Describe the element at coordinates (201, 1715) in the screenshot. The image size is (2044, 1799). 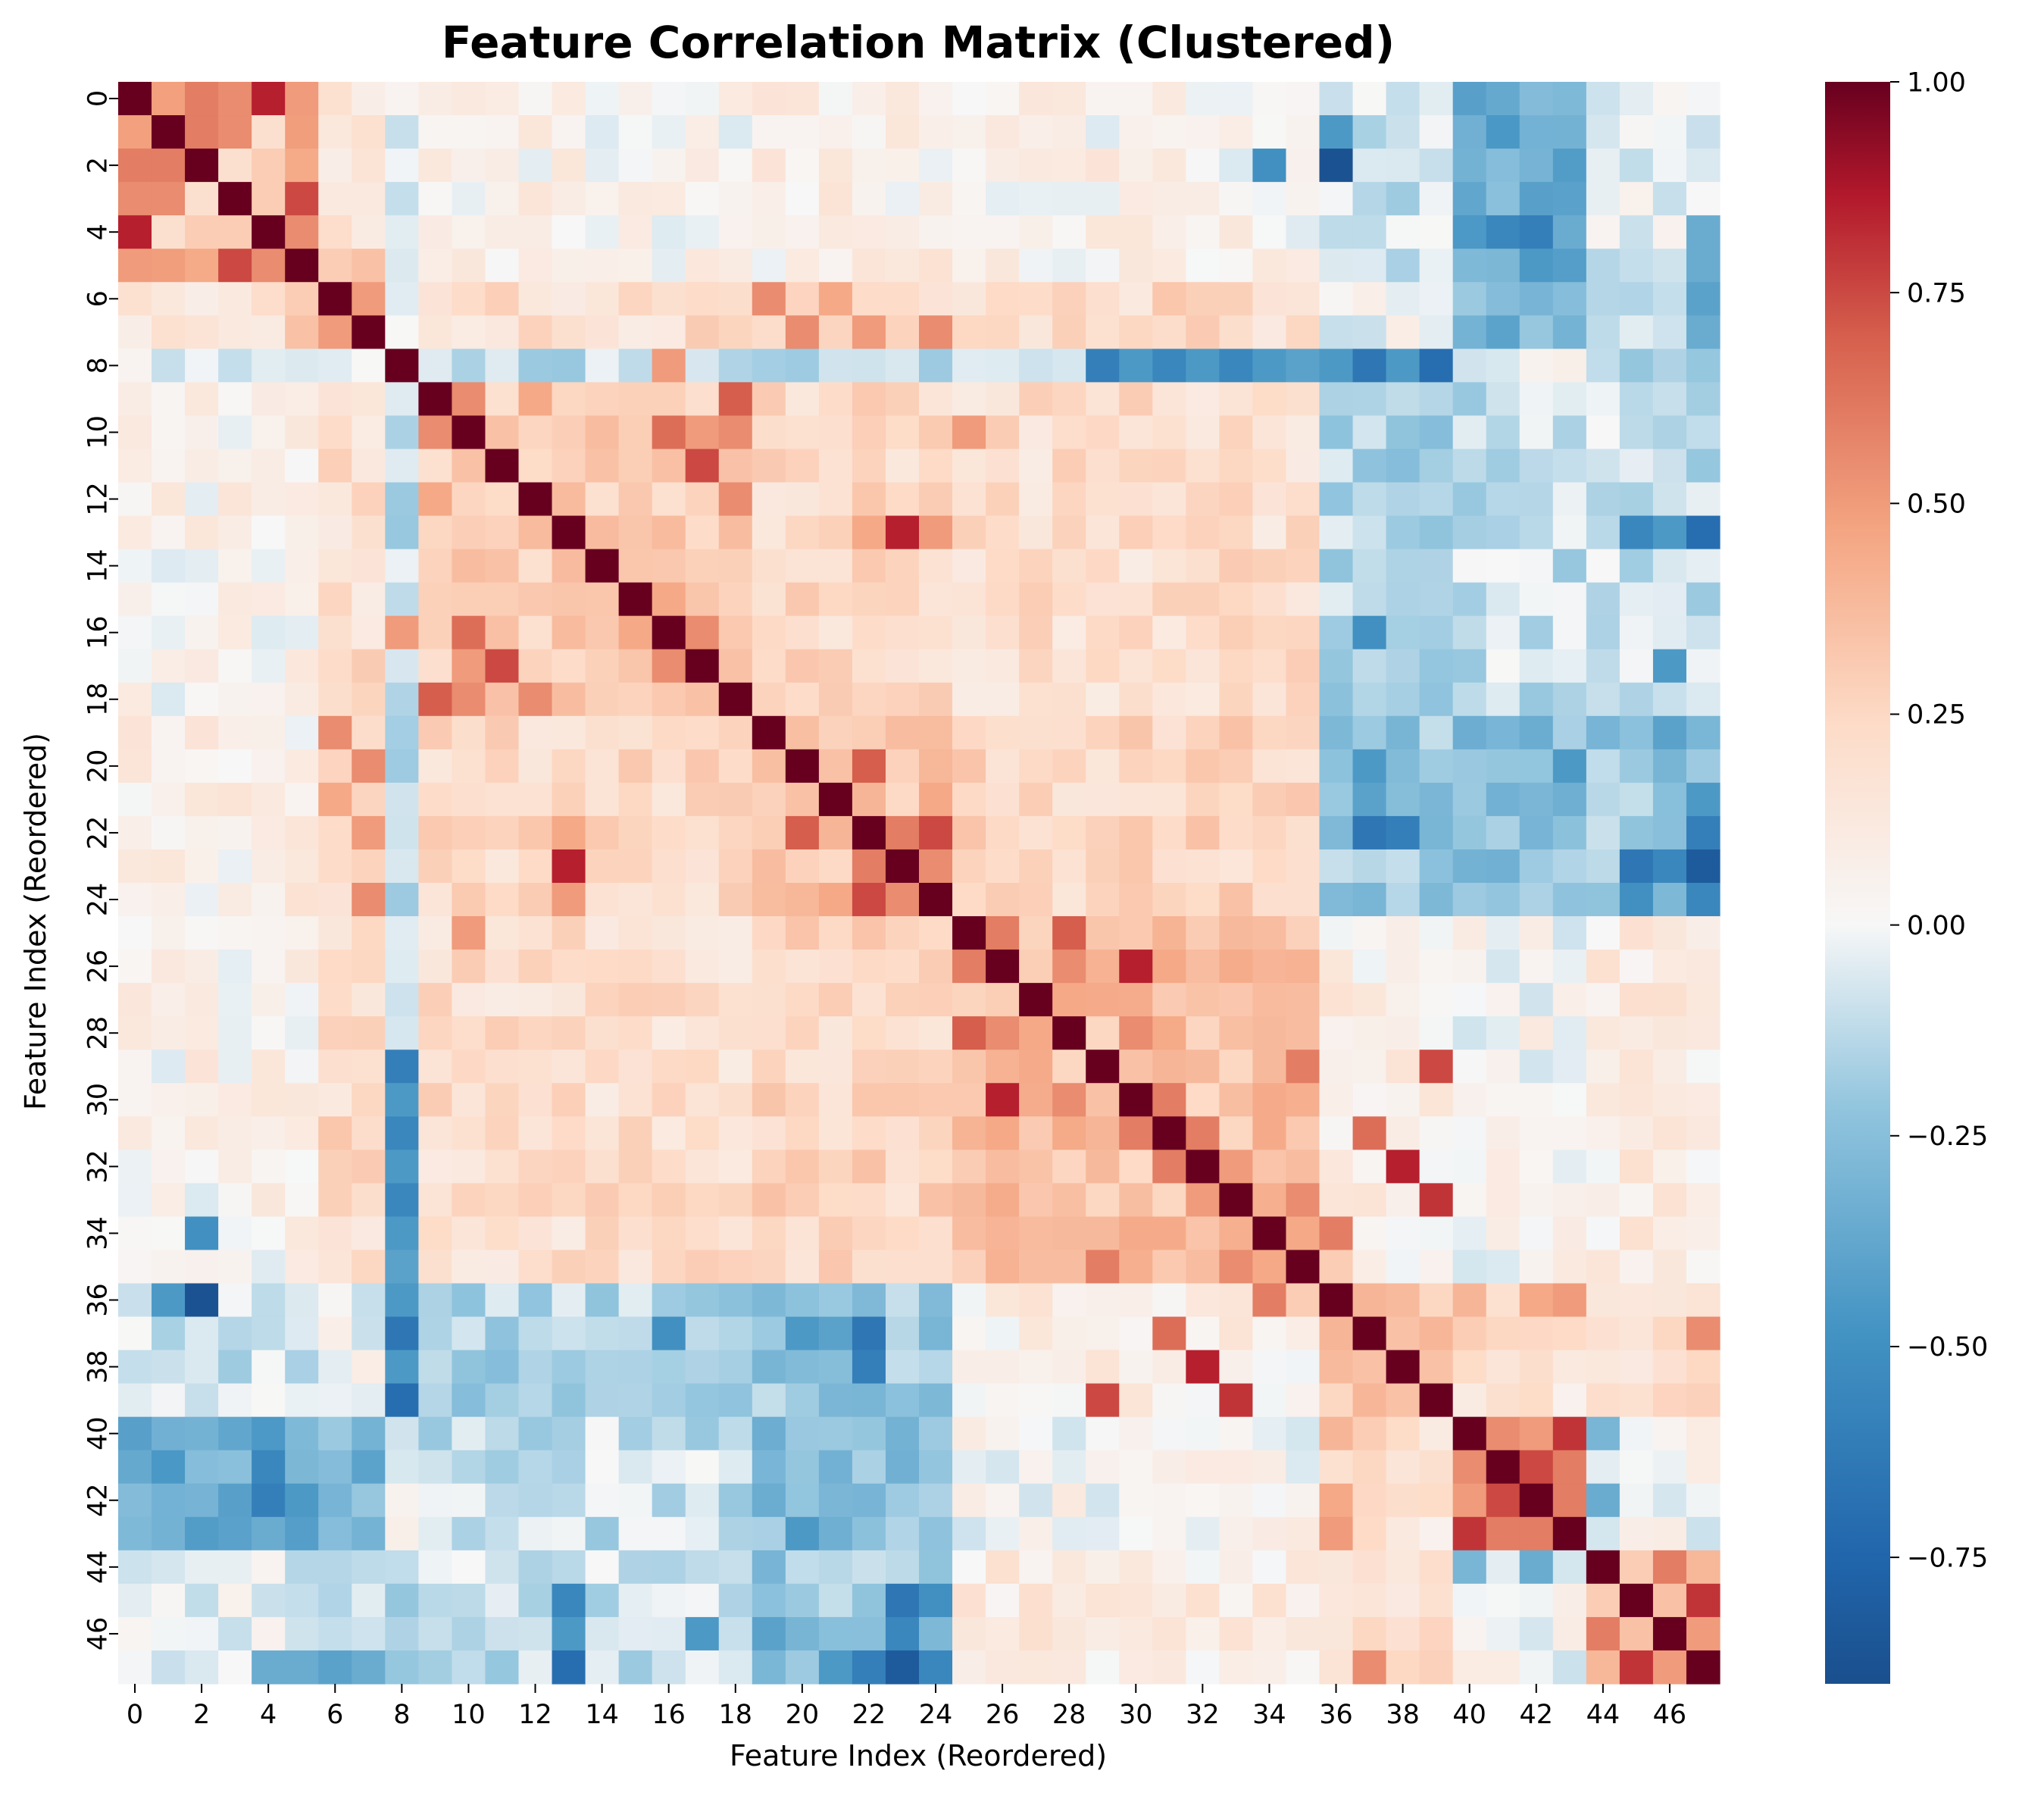
I see `x-tick-label: 2` at that location.